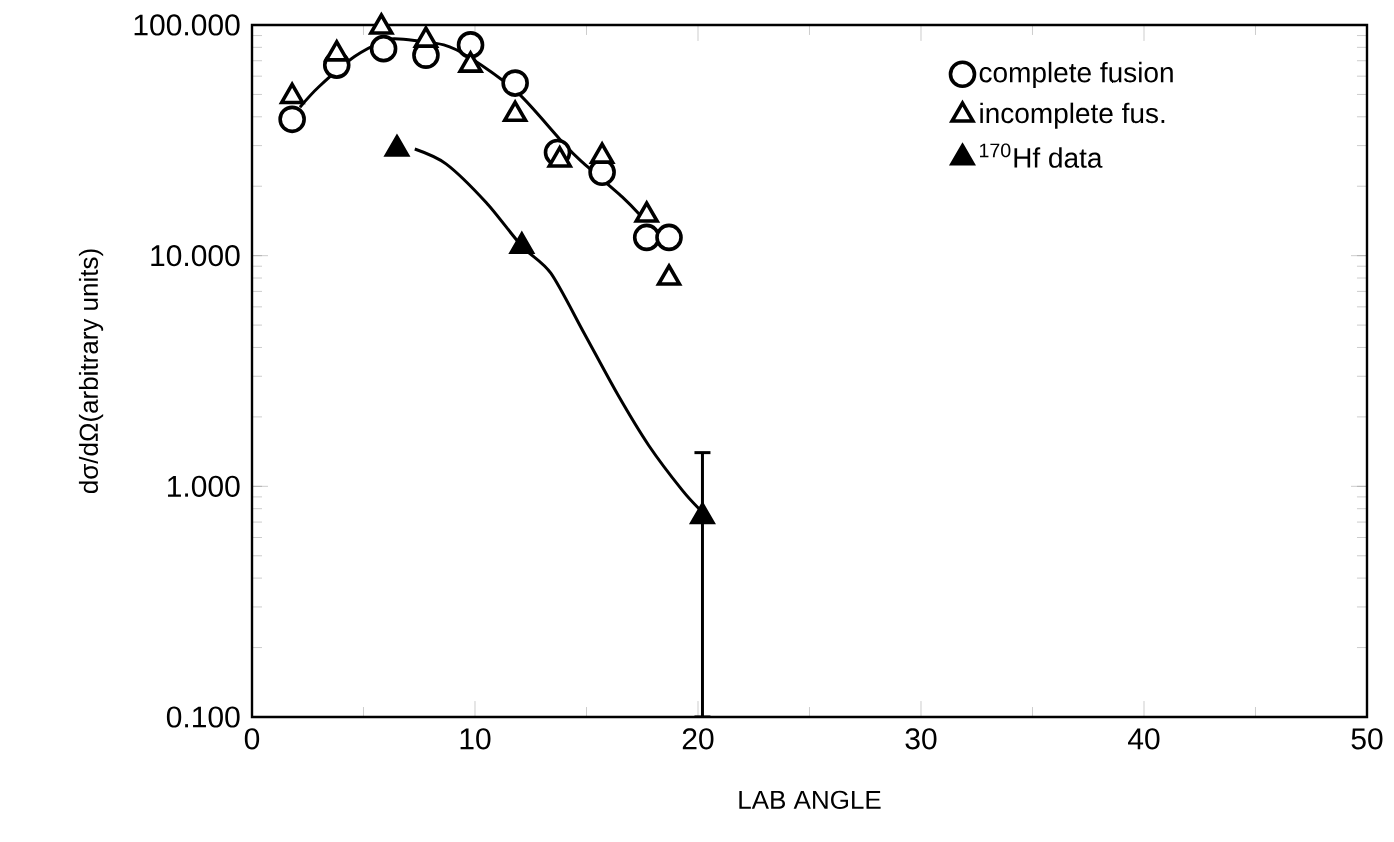 This screenshot has width=1394, height=842. I want to click on x-tick-label: 40, so click(1144, 739).